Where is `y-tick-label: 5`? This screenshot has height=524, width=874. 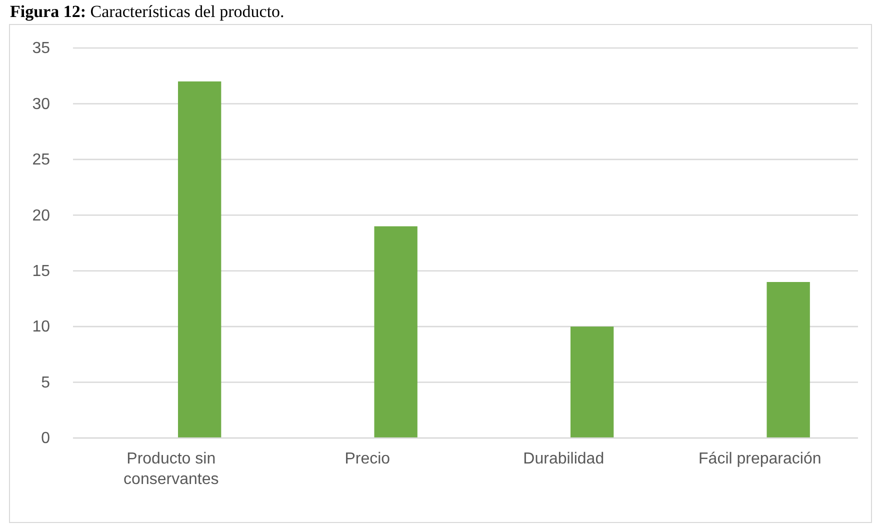
y-tick-label: 5 is located at coordinates (45, 383).